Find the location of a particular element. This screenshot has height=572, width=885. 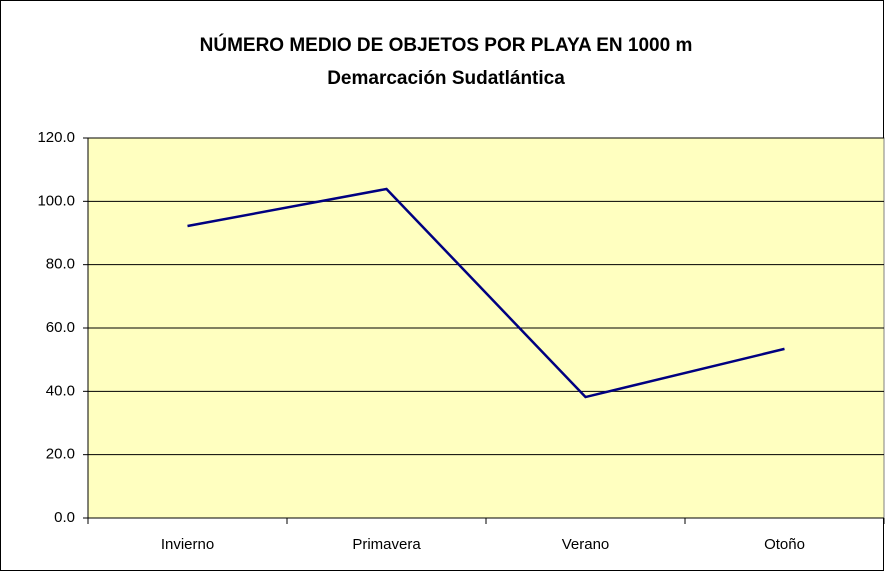

y-tick-label: 60.0 is located at coordinates (60, 327).